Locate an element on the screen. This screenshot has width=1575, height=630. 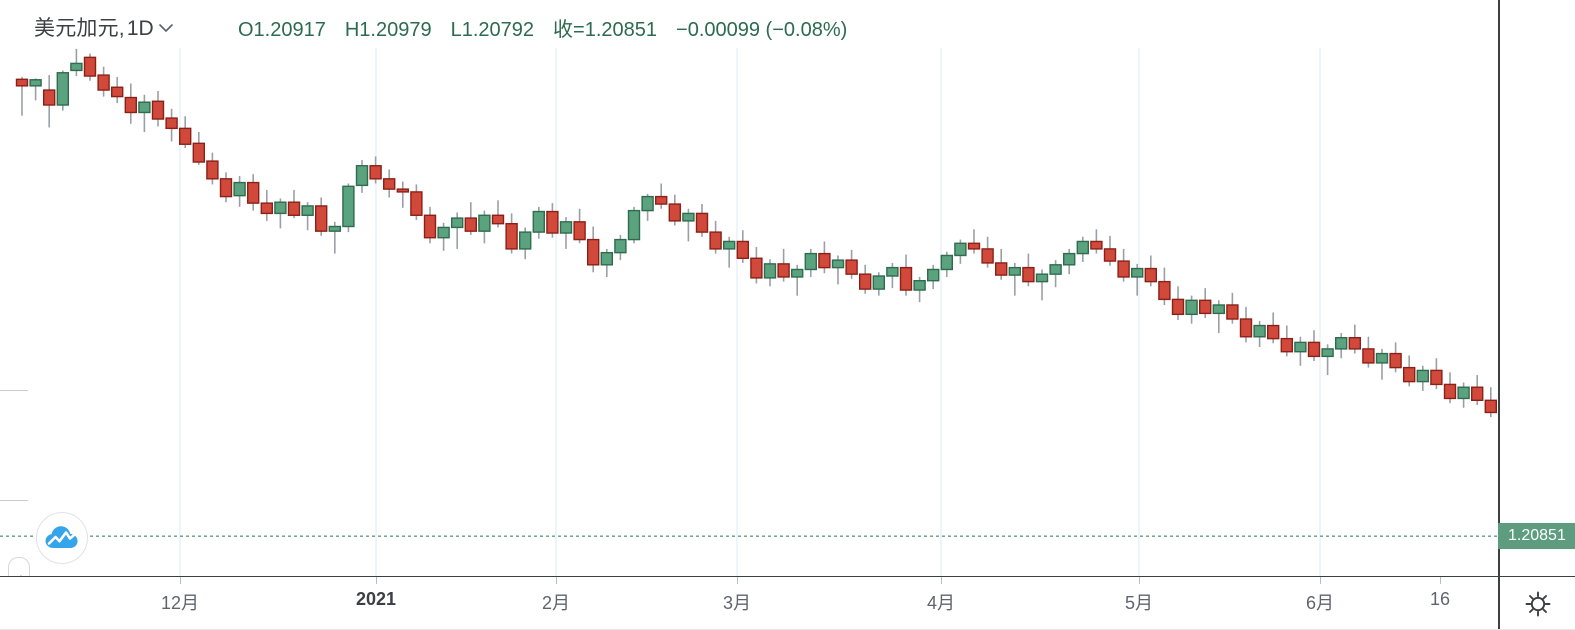
cloud-chart-logo-icon is located at coordinates (62, 538).